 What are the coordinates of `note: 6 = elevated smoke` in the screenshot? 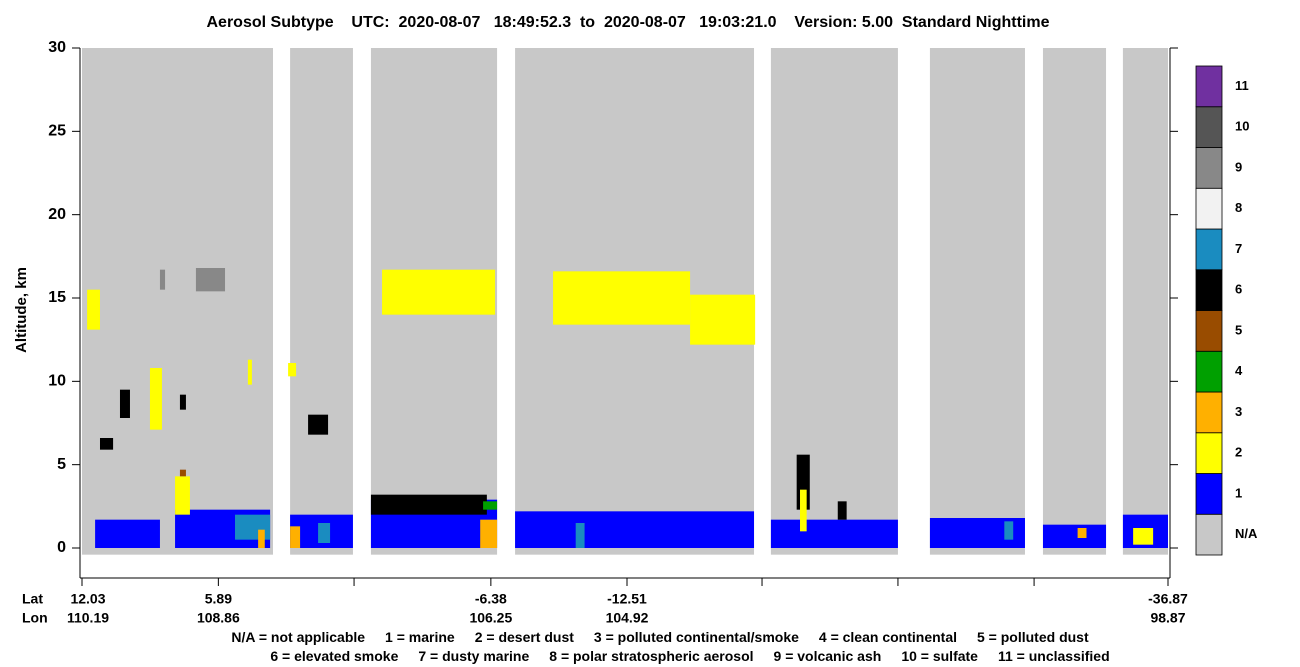 It's located at (334, 656).